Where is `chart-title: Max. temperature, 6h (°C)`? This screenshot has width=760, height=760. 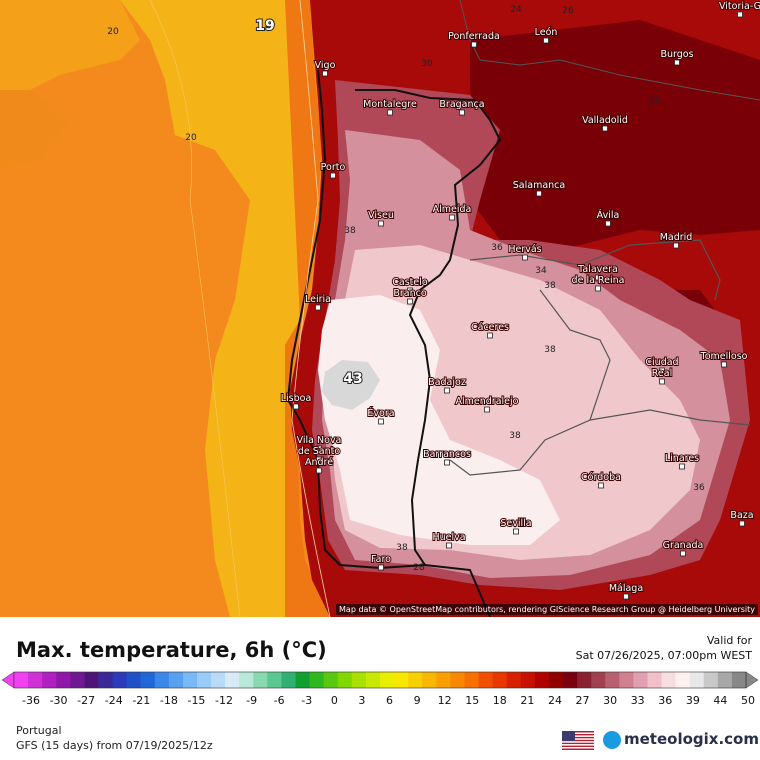 chart-title: Max. temperature, 6h (°C) is located at coordinates (171, 650).